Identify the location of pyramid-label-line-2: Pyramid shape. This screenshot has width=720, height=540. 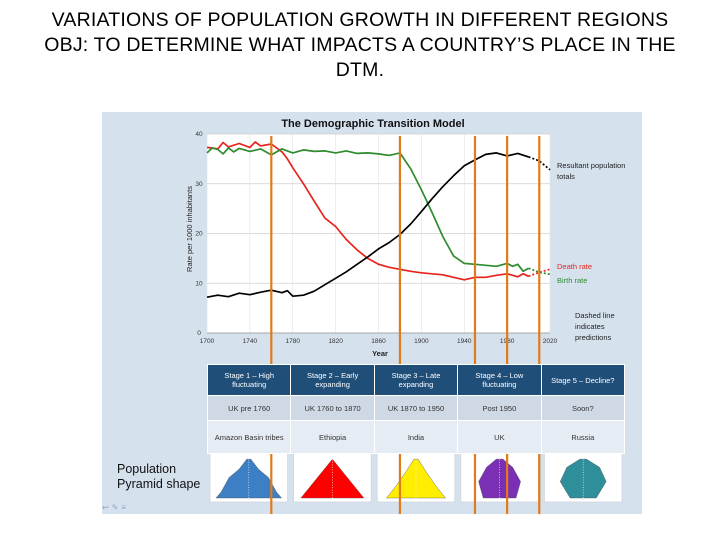
(159, 484).